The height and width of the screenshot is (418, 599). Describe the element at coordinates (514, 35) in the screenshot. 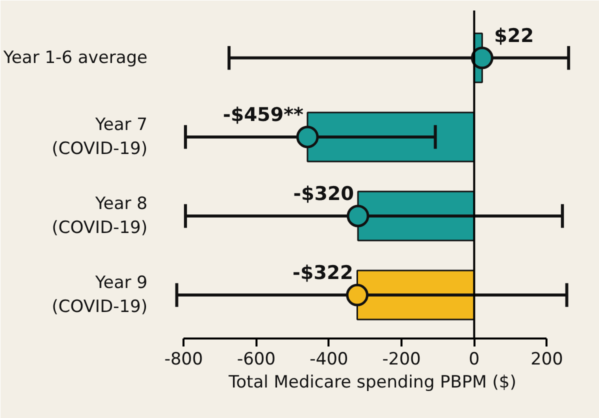

I see `data-label: $22` at that location.